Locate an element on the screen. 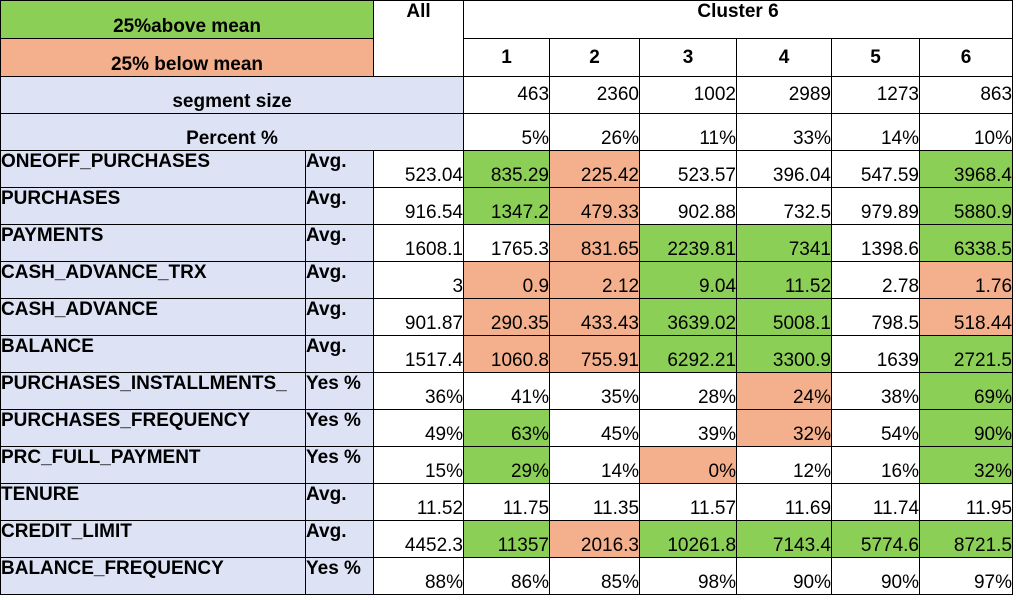 Image resolution: width=1016 pixels, height=600 pixels. cluster-number: 3 is located at coordinates (688, 57).